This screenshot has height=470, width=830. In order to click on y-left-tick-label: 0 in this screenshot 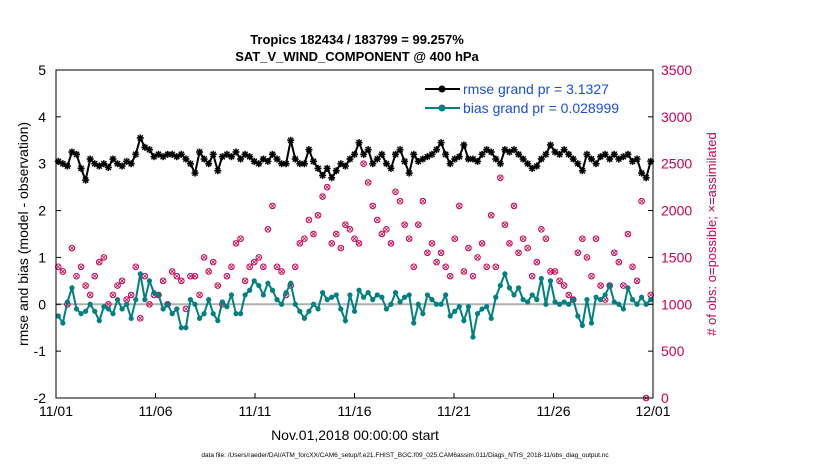, I will do `click(42, 304)`.